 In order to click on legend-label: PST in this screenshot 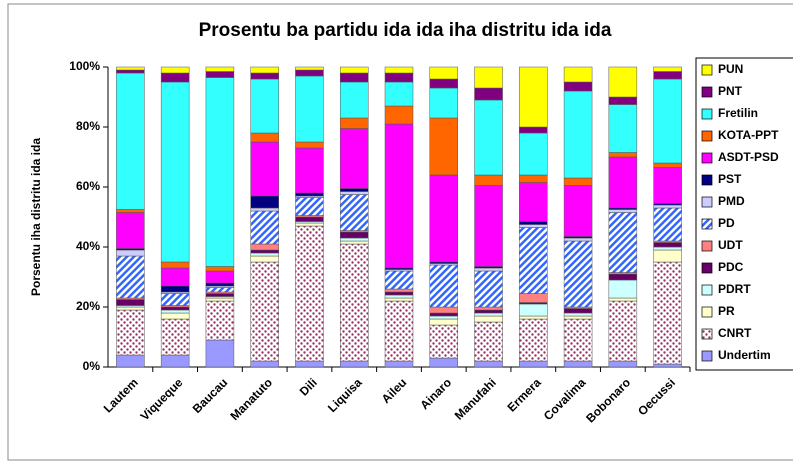, I will do `click(730, 179)`.